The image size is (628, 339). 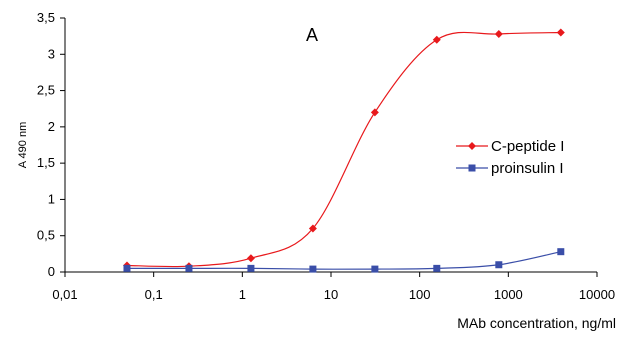 What do you see at coordinates (51, 198) in the screenshot?
I see `y-tick-label: 1` at bounding box center [51, 198].